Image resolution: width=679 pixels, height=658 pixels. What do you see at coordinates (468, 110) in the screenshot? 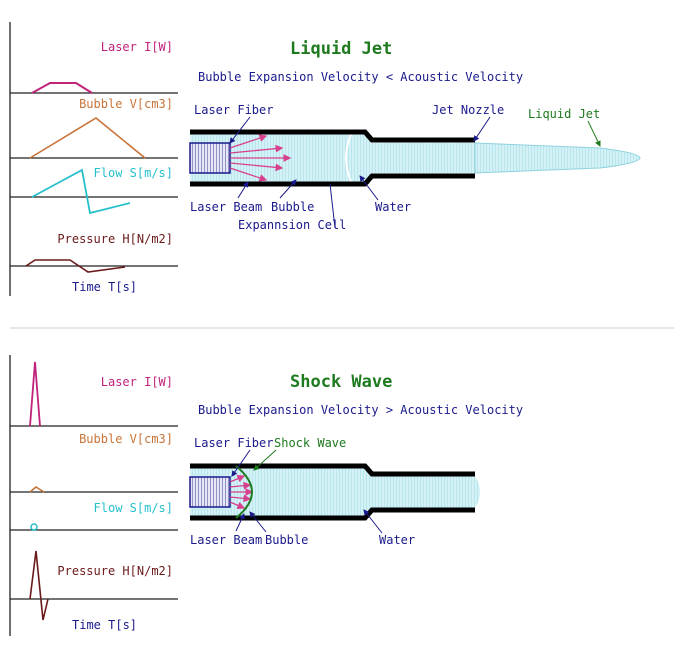
I see `jet-nozzle-callout: Jet Nozzle` at bounding box center [468, 110].